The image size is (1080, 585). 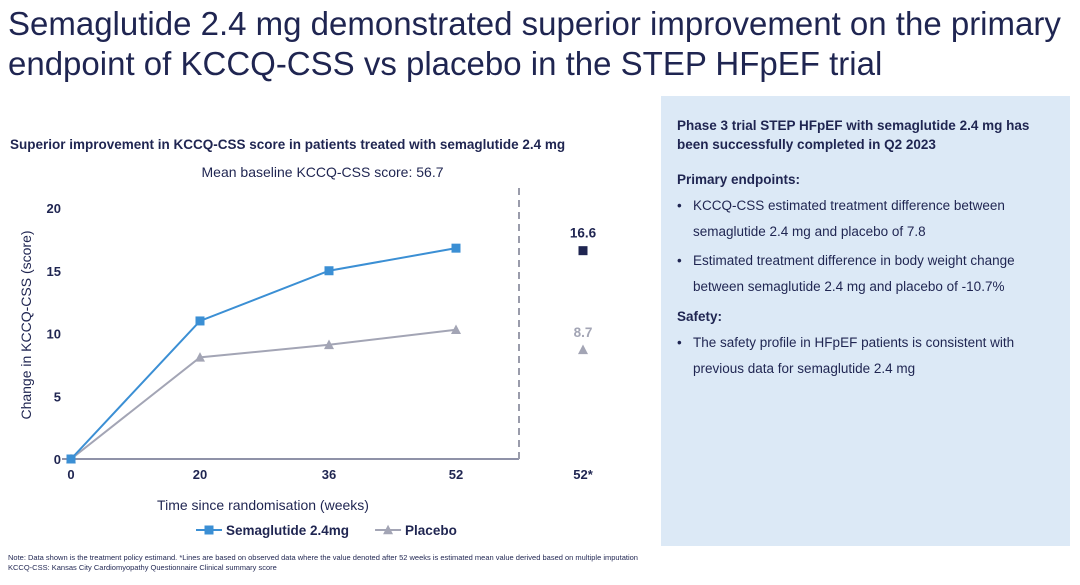 What do you see at coordinates (263, 394) in the screenshot?
I see `placebo-line` at bounding box center [263, 394].